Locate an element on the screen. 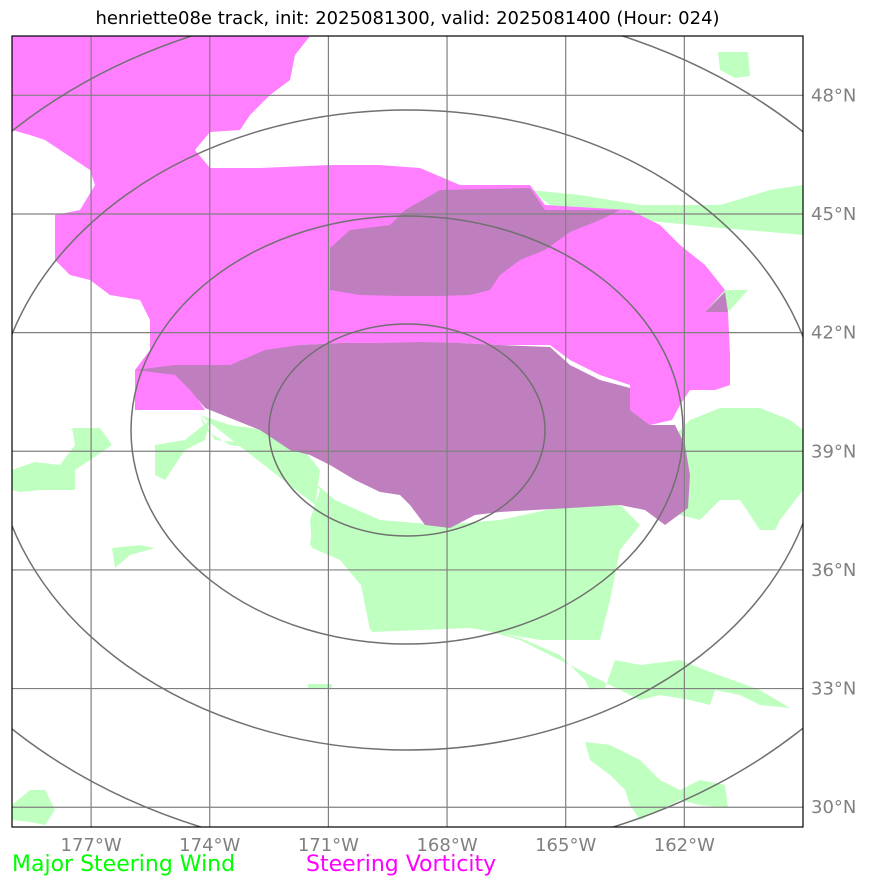  latitude-tick-label: 33°N is located at coordinates (833, 689).